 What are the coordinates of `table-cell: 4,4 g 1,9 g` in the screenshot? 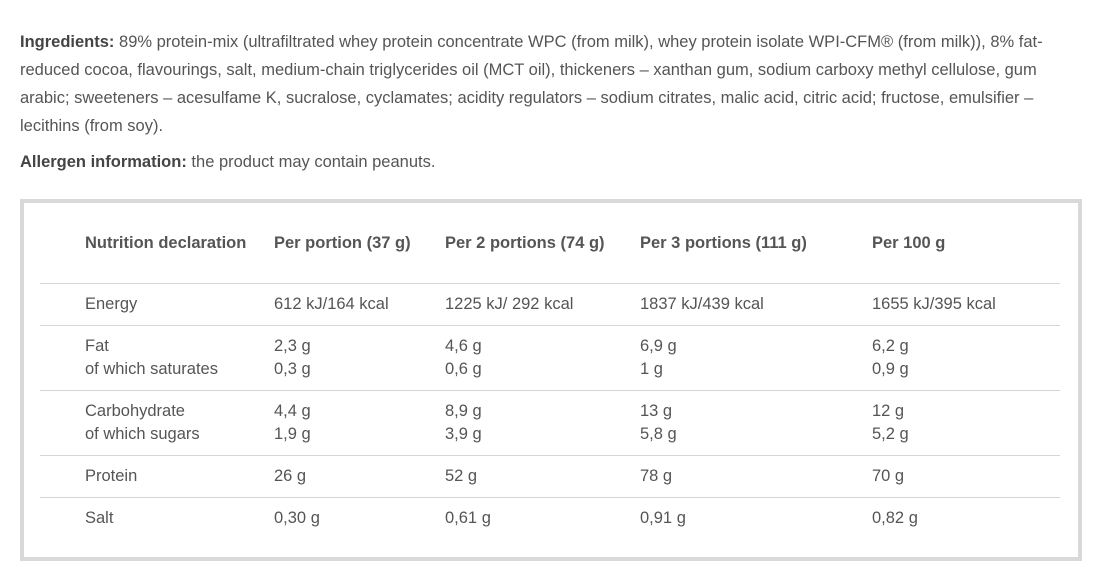 It's located at (359, 423).